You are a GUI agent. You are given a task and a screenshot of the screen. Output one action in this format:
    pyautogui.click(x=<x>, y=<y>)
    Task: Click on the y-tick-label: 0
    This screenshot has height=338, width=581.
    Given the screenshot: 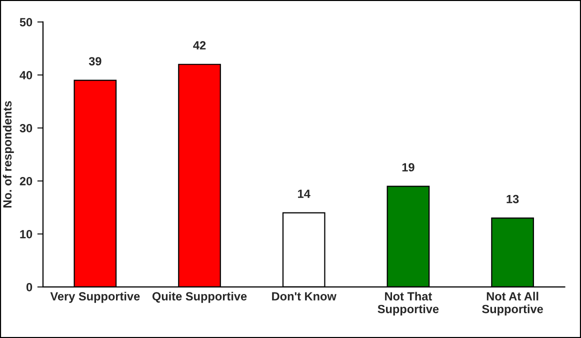 What is the action you would take?
    pyautogui.click(x=29, y=287)
    